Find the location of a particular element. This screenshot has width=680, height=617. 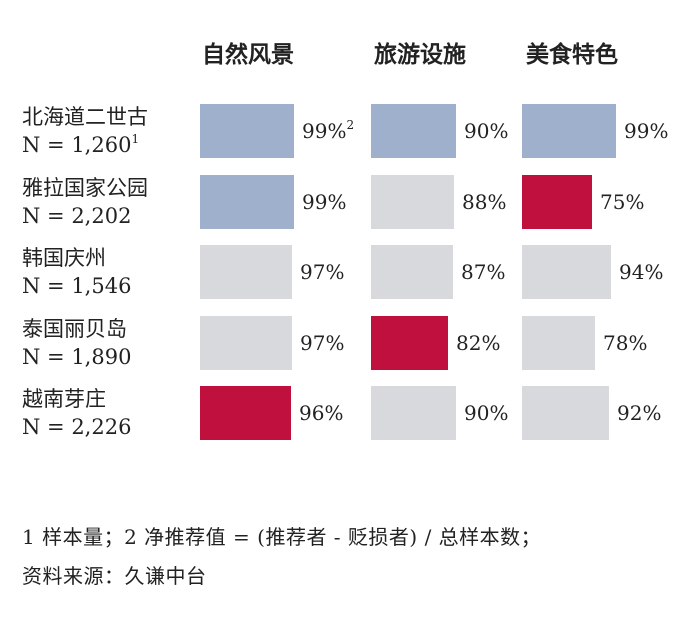

value-label: 78% is located at coordinates (625, 343).